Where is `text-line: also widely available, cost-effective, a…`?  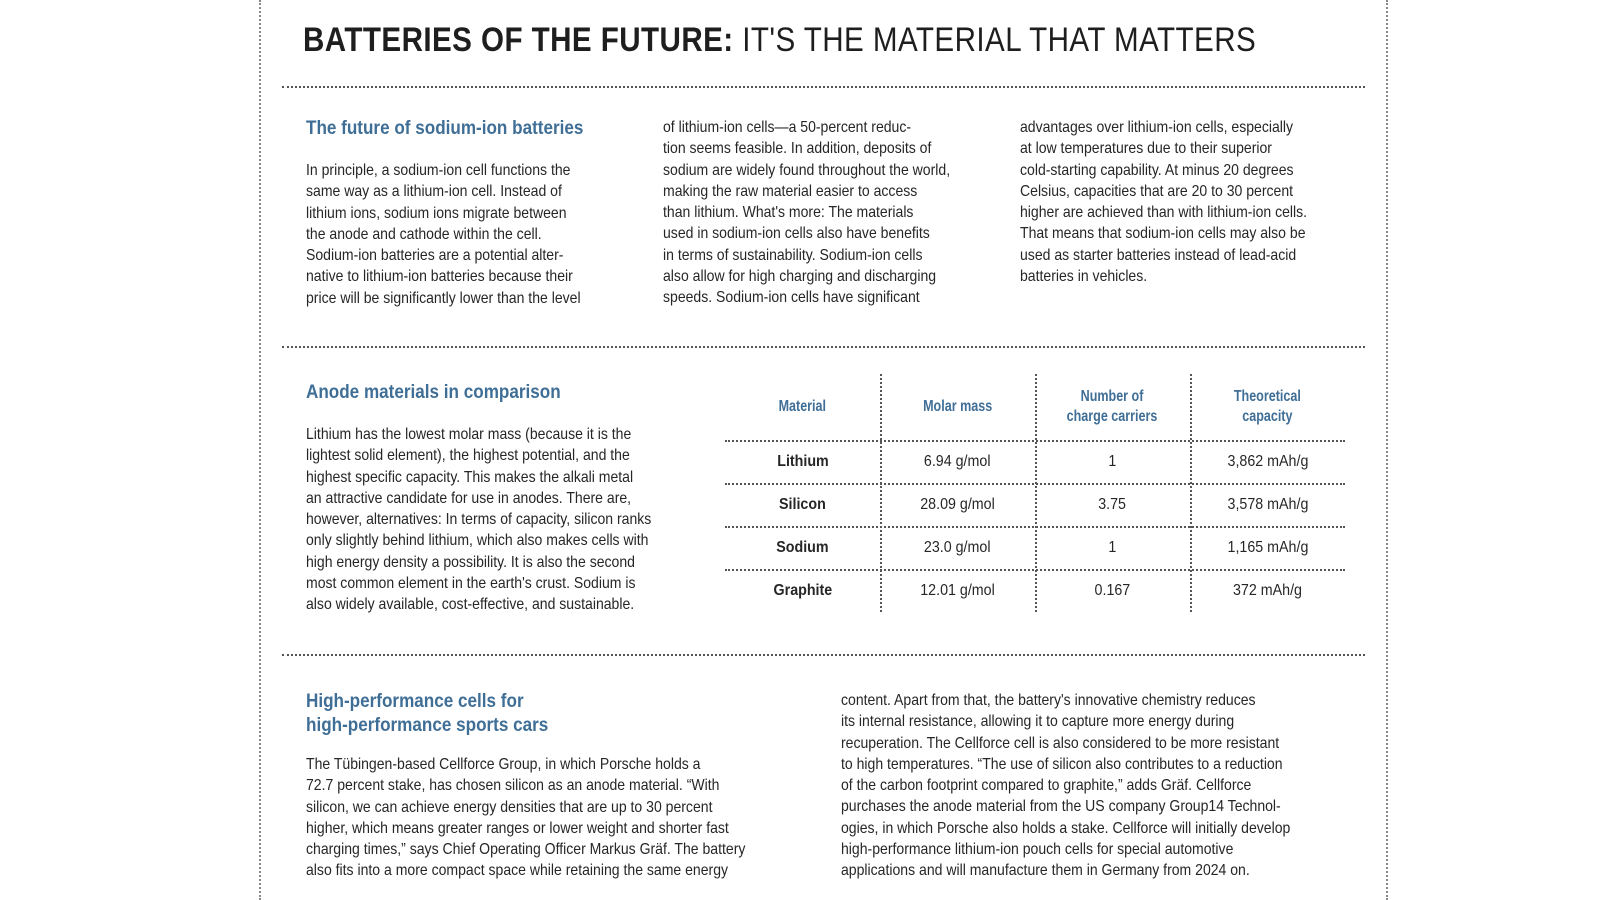
text-line: also widely available, cost-effective, a… is located at coordinates (470, 605).